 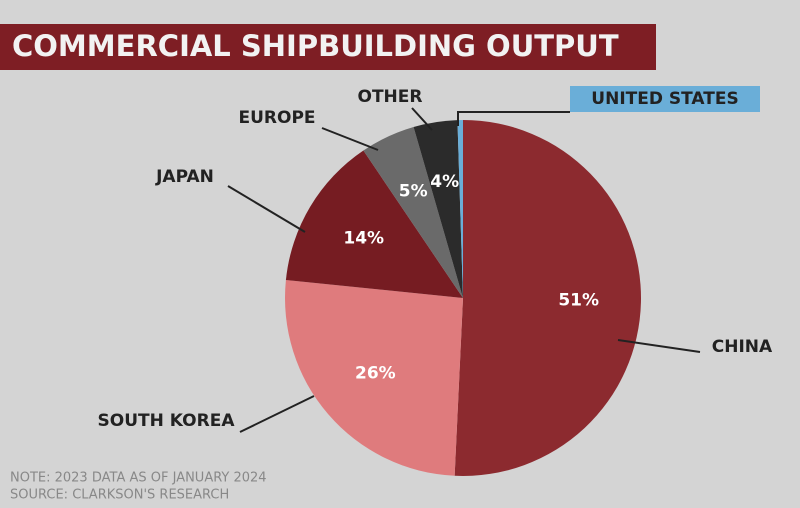 I want to click on category-label: UNITED STATES, so click(x=664, y=99).